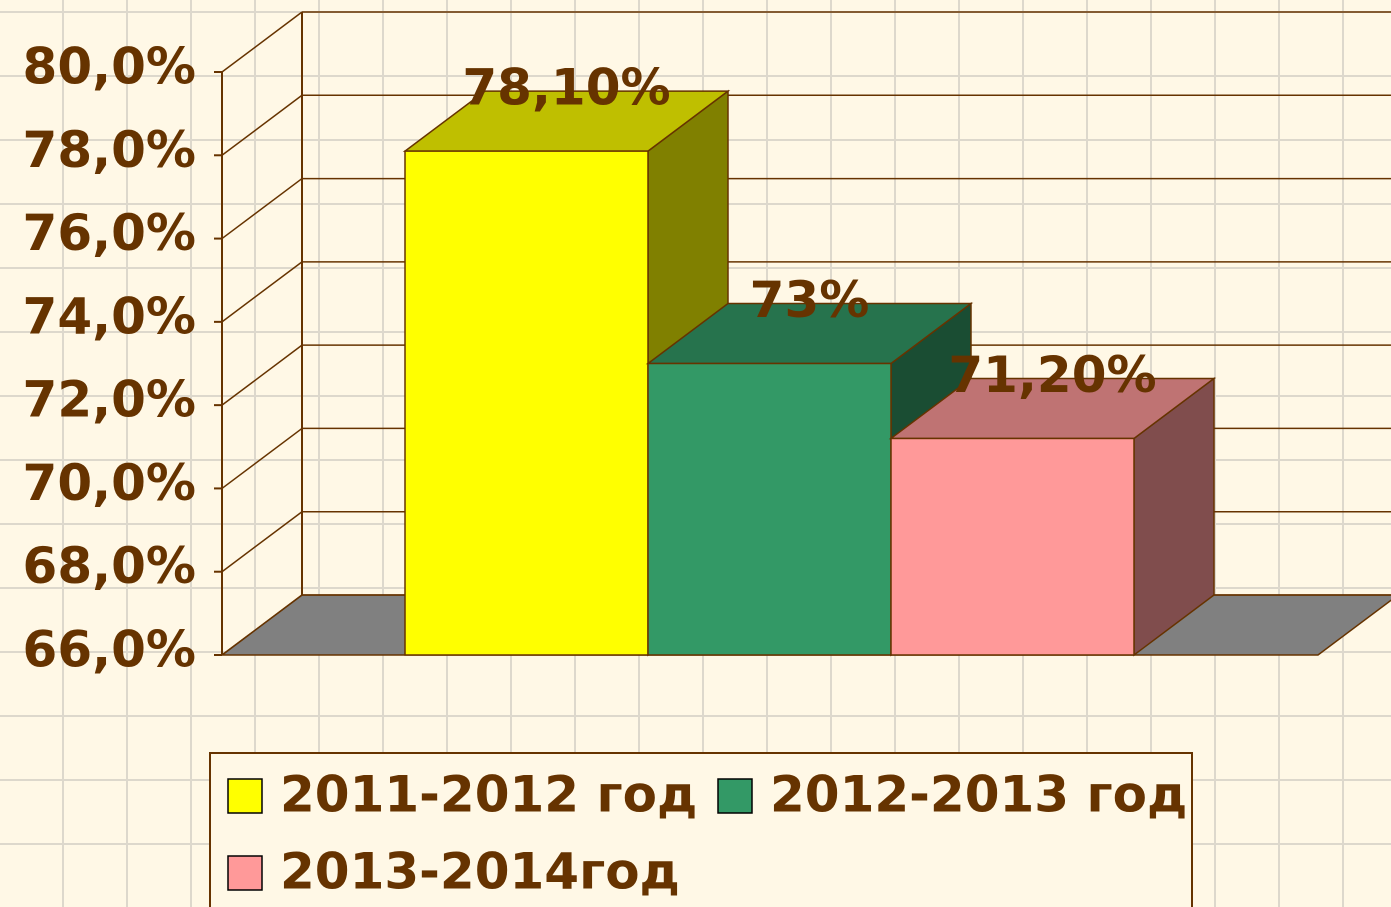  Describe the element at coordinates (109, 483) in the screenshot. I see `y-tick-label: 70,0%` at that location.